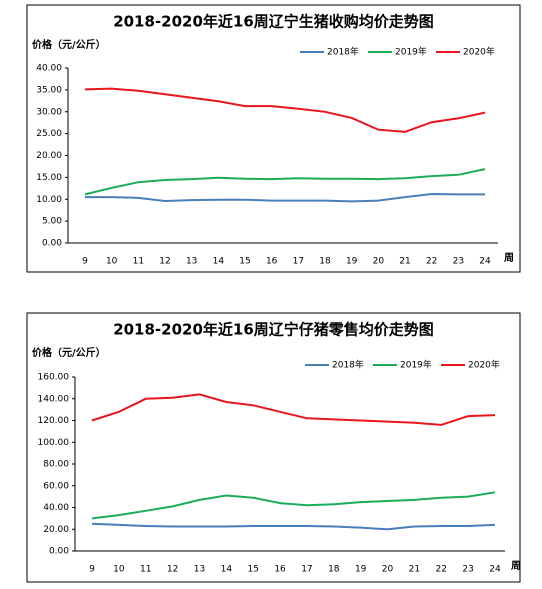 This screenshot has height=589, width=542. I want to click on y-tick-label: 5.00, so click(52, 222).